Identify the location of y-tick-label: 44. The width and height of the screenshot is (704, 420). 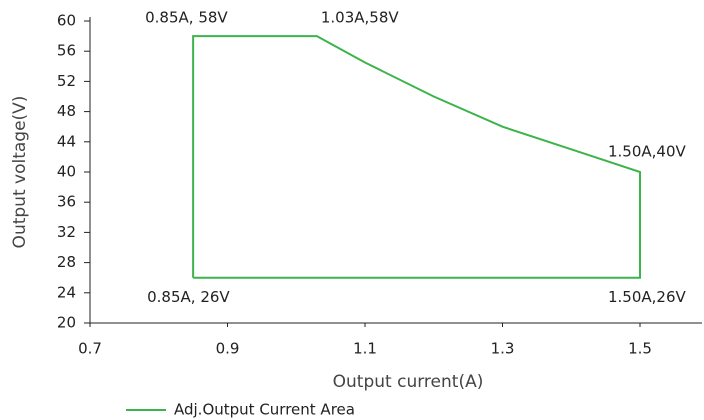
(66, 141).